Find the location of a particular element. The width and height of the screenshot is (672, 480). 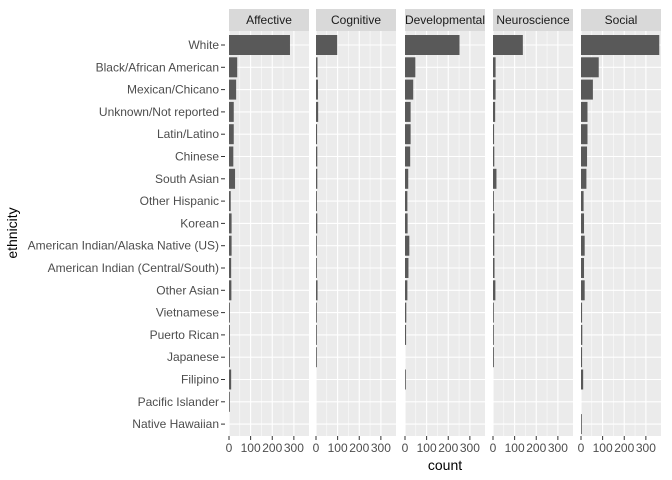

category-label: Other Asian is located at coordinates (187, 290).